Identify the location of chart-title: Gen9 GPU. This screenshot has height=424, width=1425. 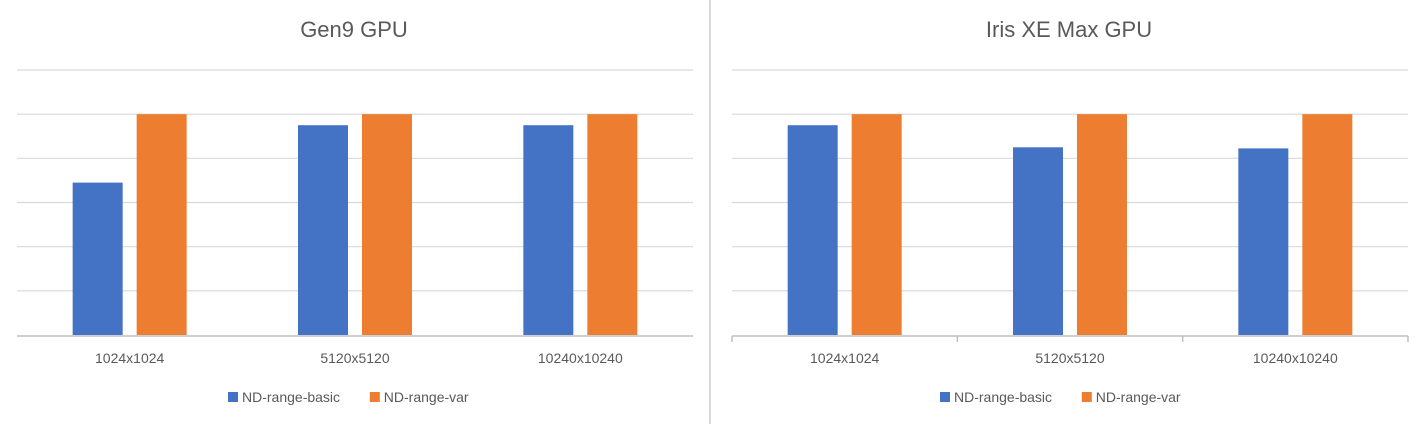
(354, 29).